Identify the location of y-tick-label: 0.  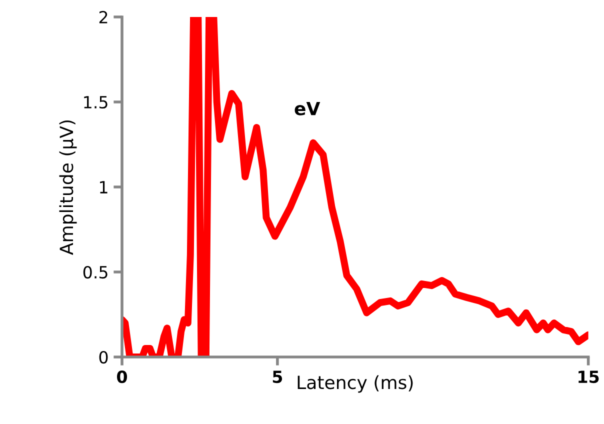
(103, 357).